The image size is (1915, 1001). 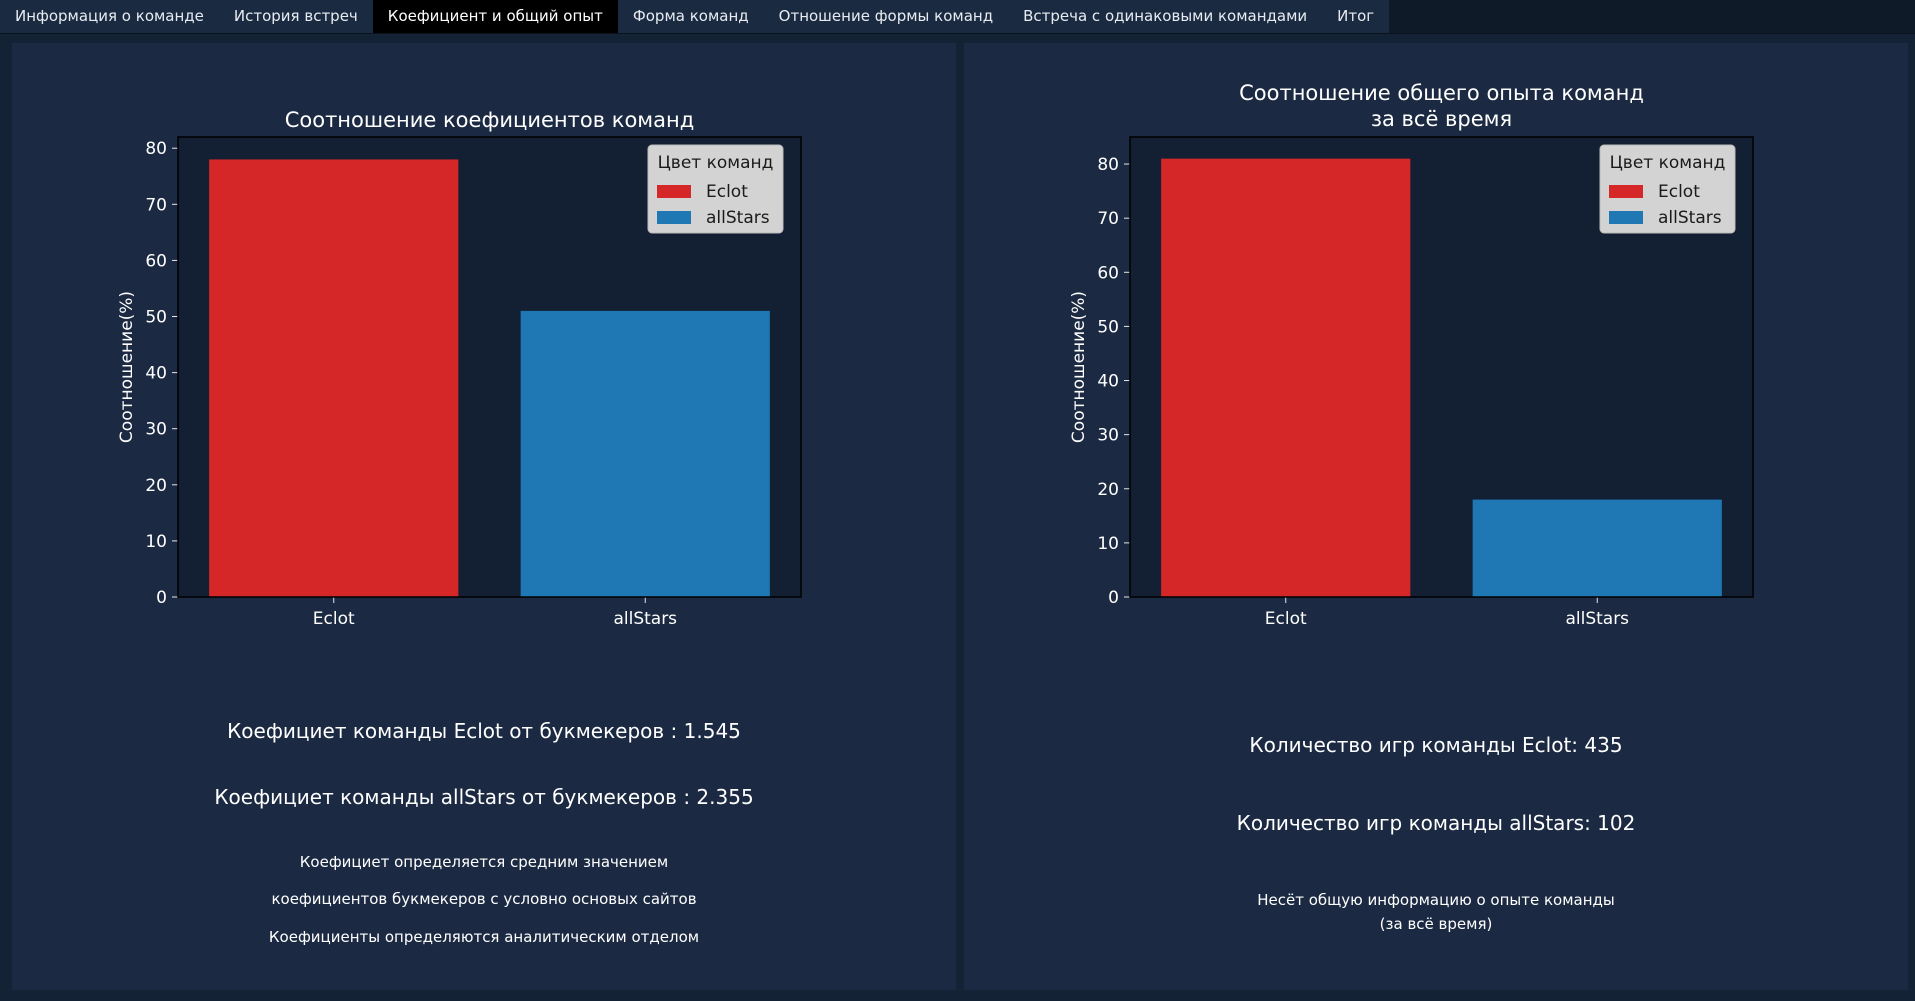 What do you see at coordinates (109, 16) in the screenshot?
I see `tab-1: Информация о команде` at bounding box center [109, 16].